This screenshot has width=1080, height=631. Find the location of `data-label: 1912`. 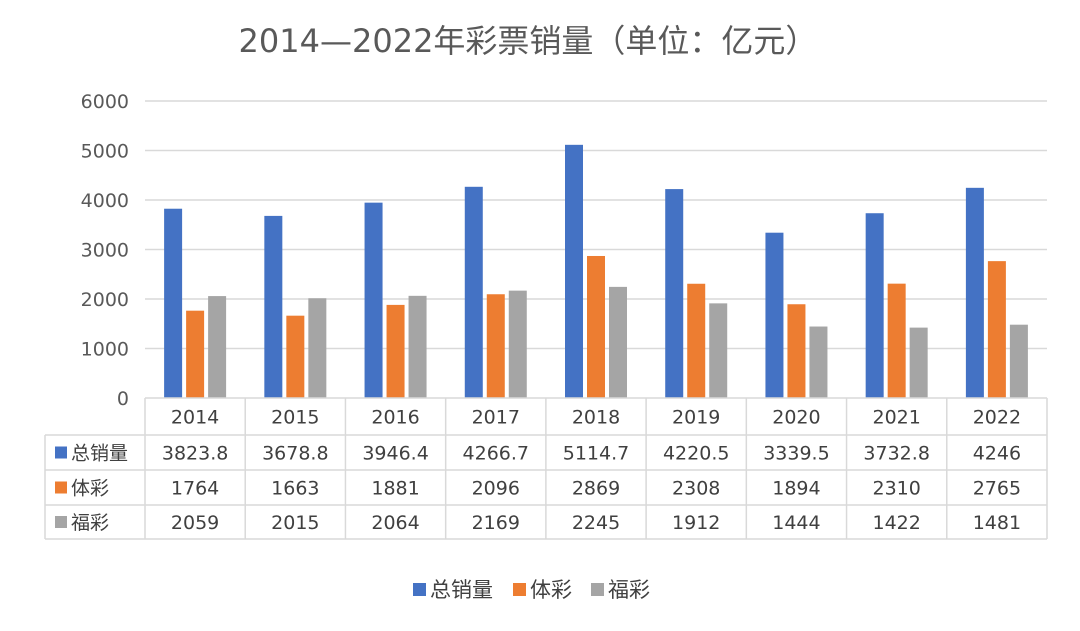

data-label: 1912 is located at coordinates (696, 523).